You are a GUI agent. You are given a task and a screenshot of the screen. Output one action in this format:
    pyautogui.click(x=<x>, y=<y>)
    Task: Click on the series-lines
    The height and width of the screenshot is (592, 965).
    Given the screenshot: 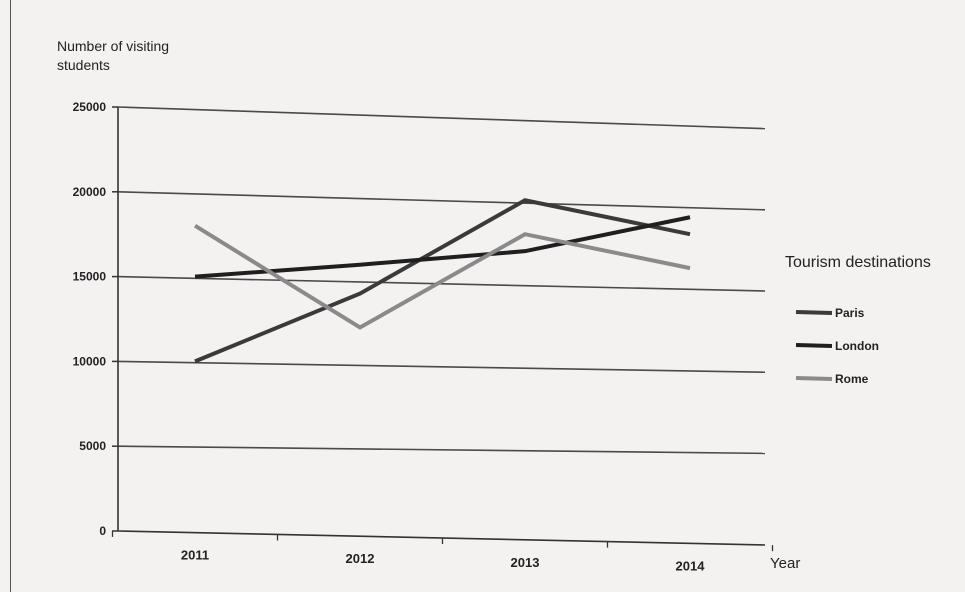 What is the action you would take?
    pyautogui.click(x=442, y=281)
    